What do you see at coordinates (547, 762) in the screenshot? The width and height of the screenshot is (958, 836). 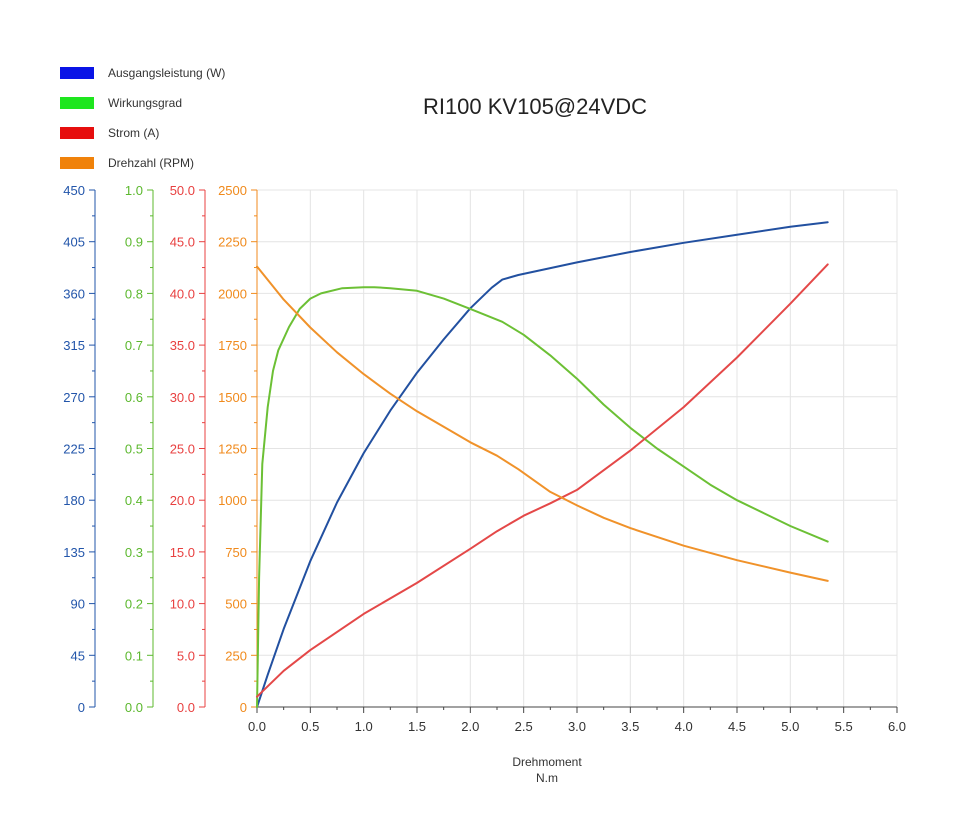 I see `x-axis-label: Drehmoment` at bounding box center [547, 762].